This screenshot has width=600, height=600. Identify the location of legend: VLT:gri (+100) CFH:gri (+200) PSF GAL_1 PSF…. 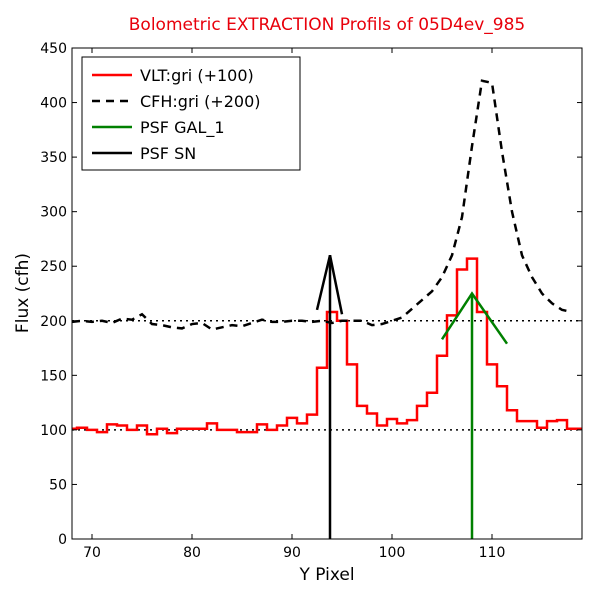
(191, 113).